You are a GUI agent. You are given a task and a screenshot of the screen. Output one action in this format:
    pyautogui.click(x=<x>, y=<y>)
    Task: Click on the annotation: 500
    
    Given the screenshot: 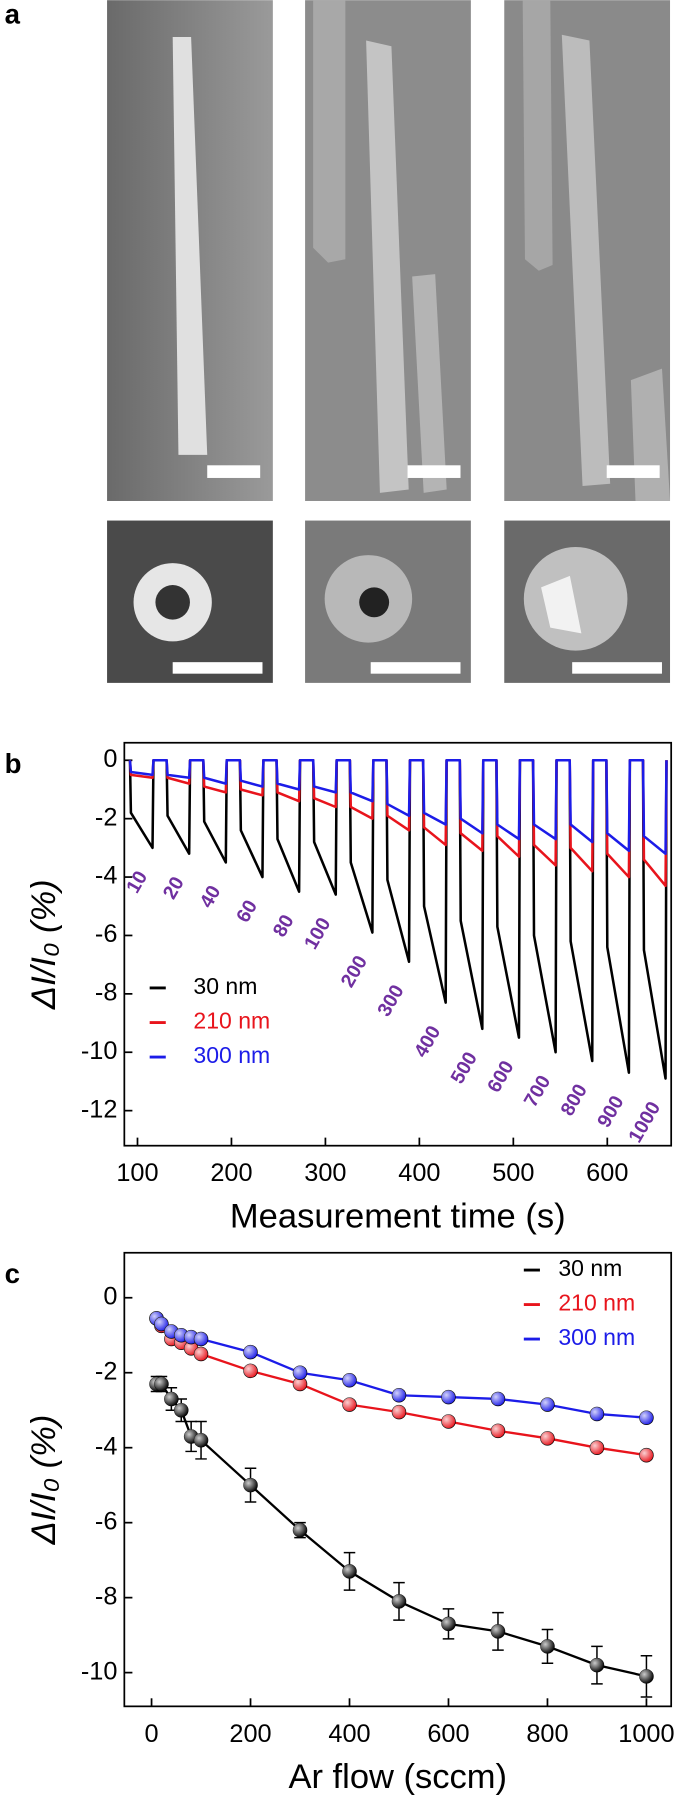 What is the action you would take?
    pyautogui.click(x=464, y=1067)
    